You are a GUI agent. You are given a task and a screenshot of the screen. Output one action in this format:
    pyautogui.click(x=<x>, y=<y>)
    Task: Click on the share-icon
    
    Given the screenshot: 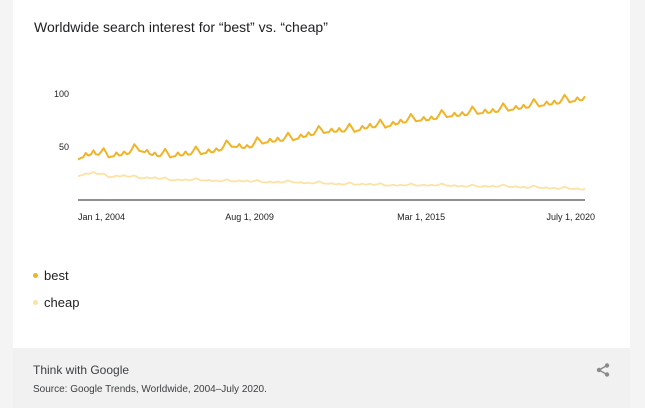 What is the action you would take?
    pyautogui.click(x=603, y=370)
    